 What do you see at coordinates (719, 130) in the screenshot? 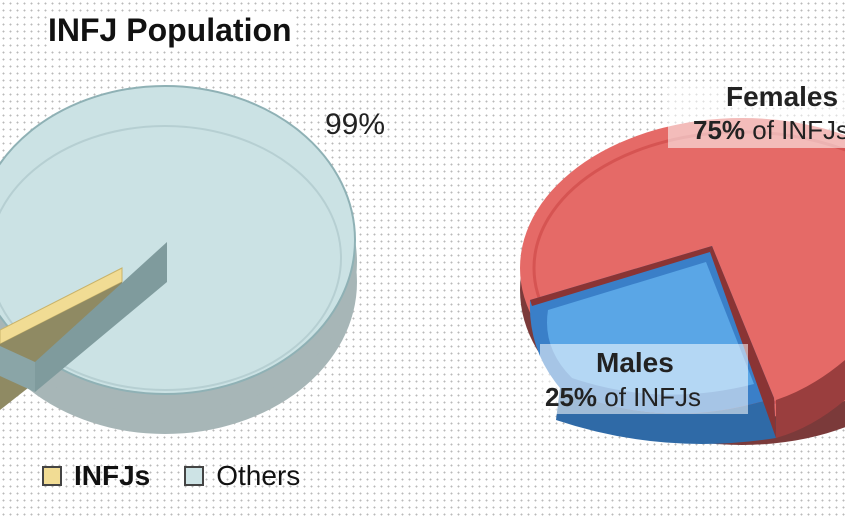
I see `females-label-pct: 75%` at bounding box center [719, 130].